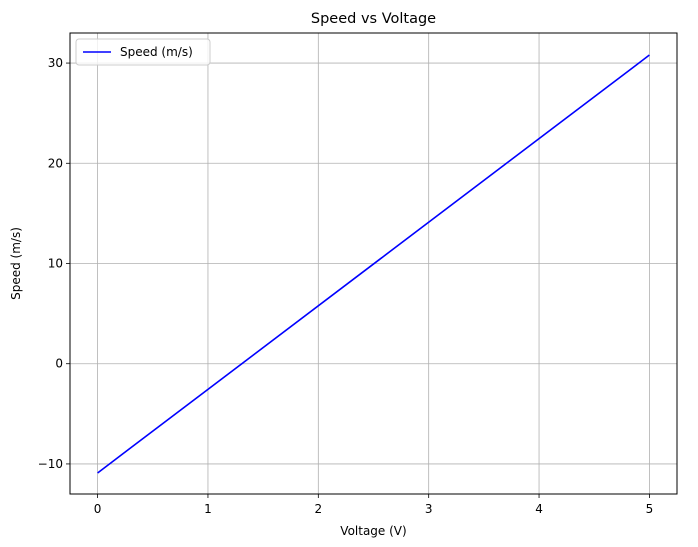  I want to click on x-tick-label: 0, so click(98, 509).